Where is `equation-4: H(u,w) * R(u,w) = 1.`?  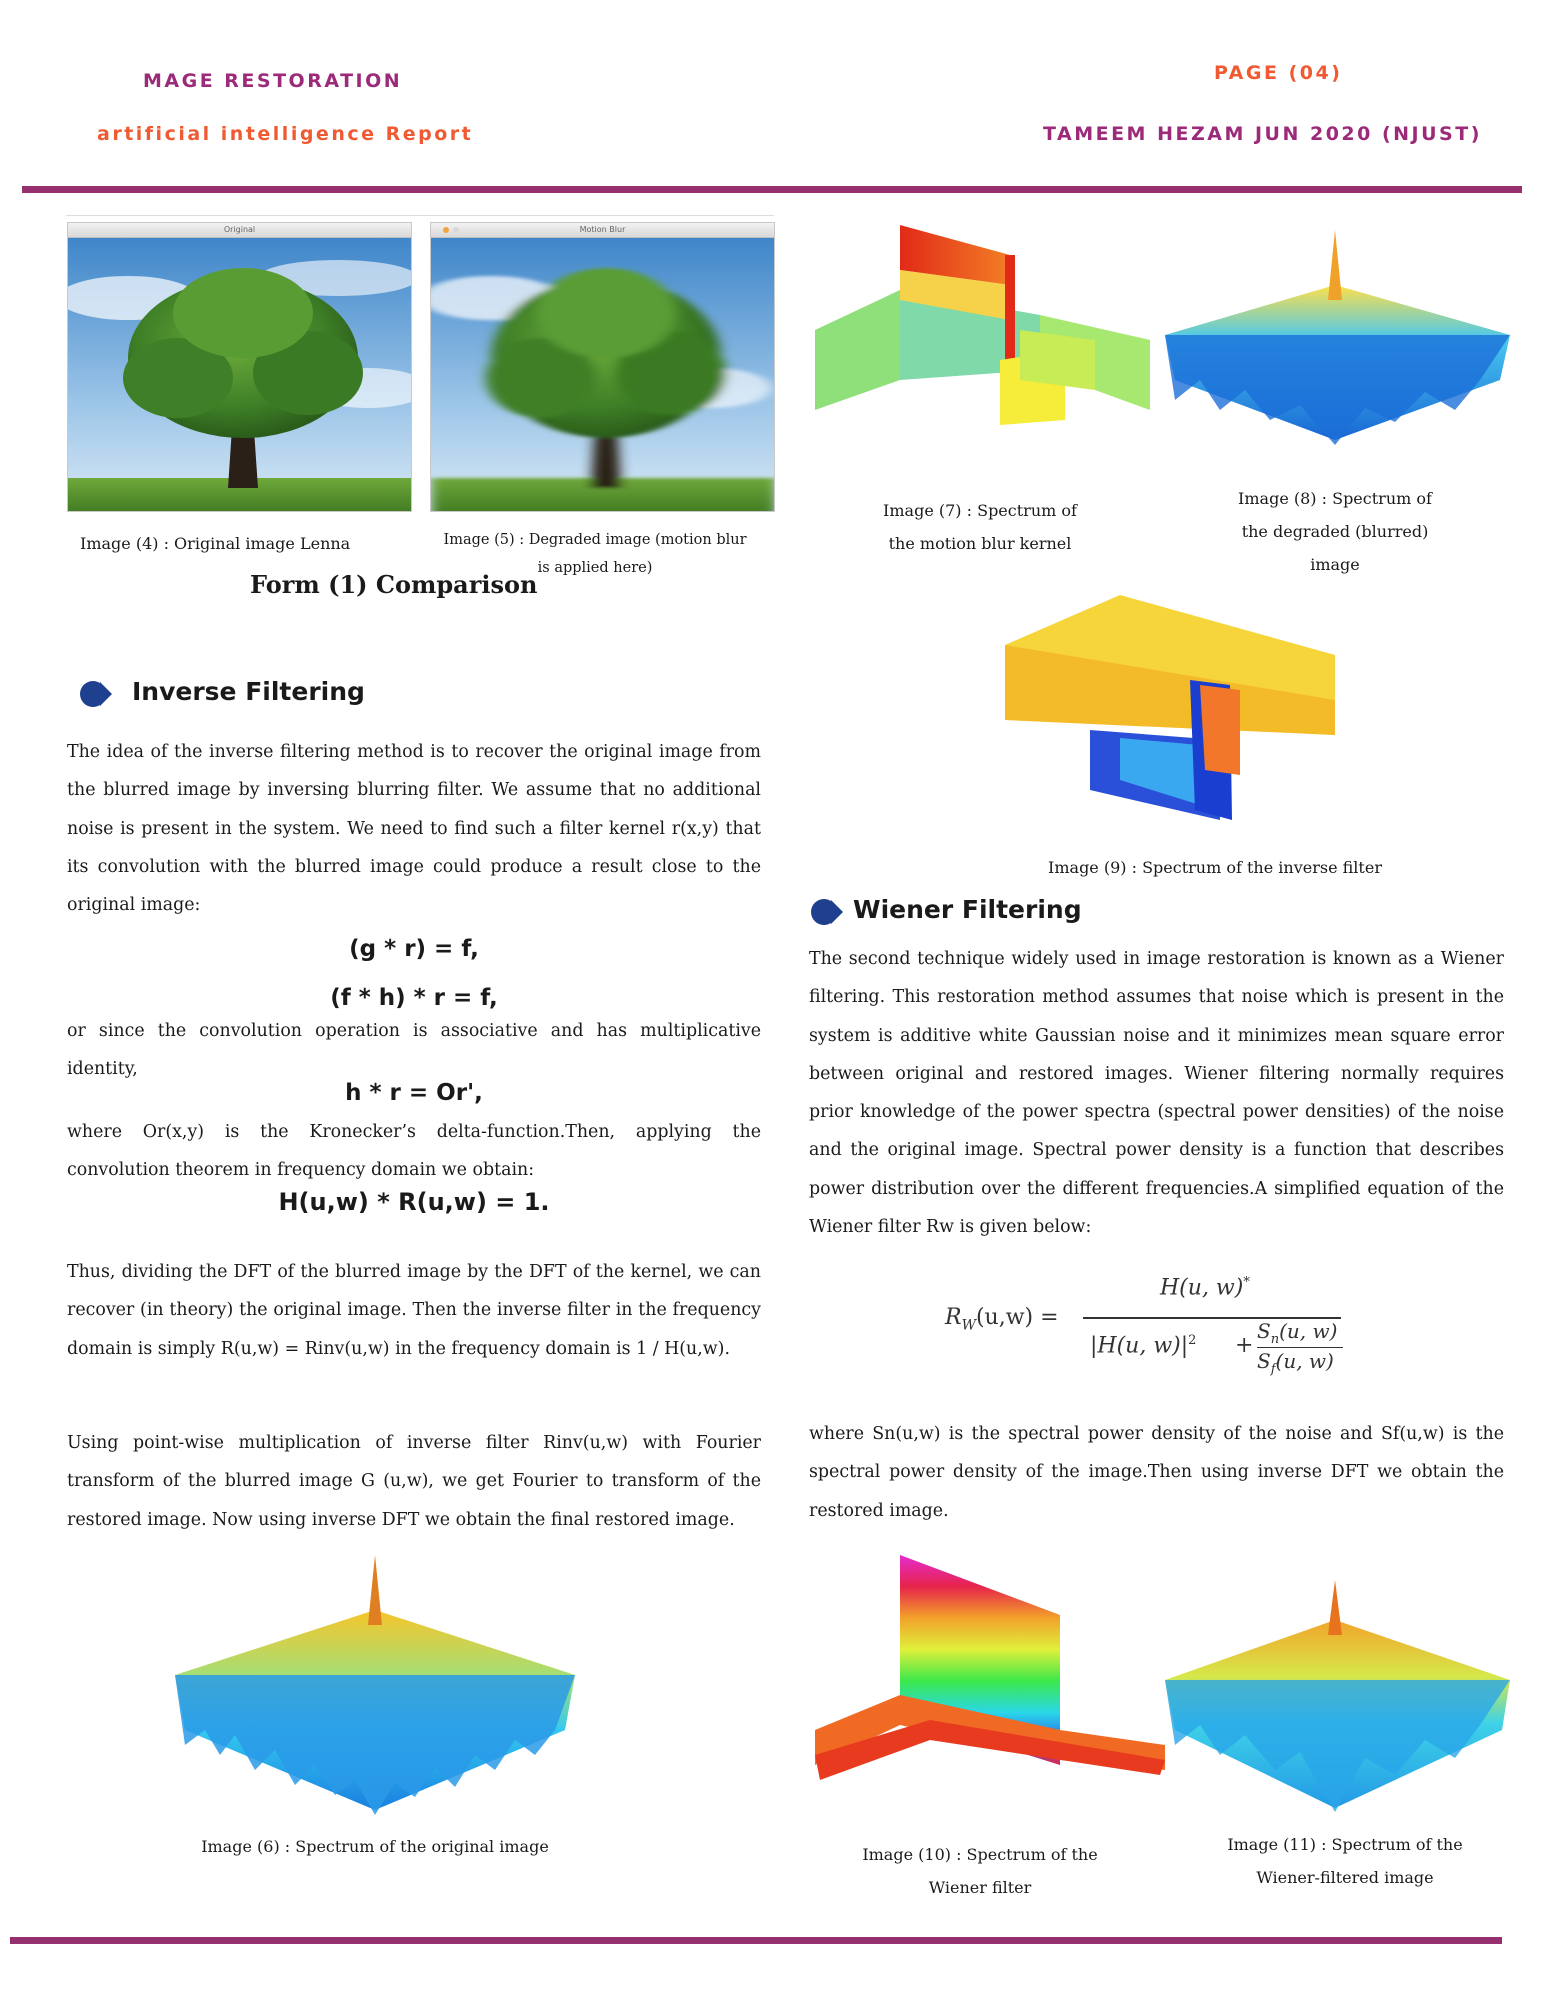 equation-4: H(u,w) * R(u,w) = 1. is located at coordinates (414, 1202).